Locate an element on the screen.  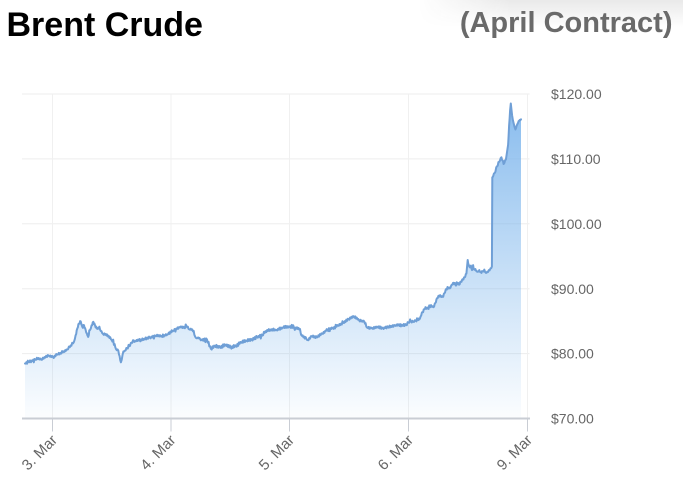
svg-text: $110.00 is located at coordinates (576, 159).